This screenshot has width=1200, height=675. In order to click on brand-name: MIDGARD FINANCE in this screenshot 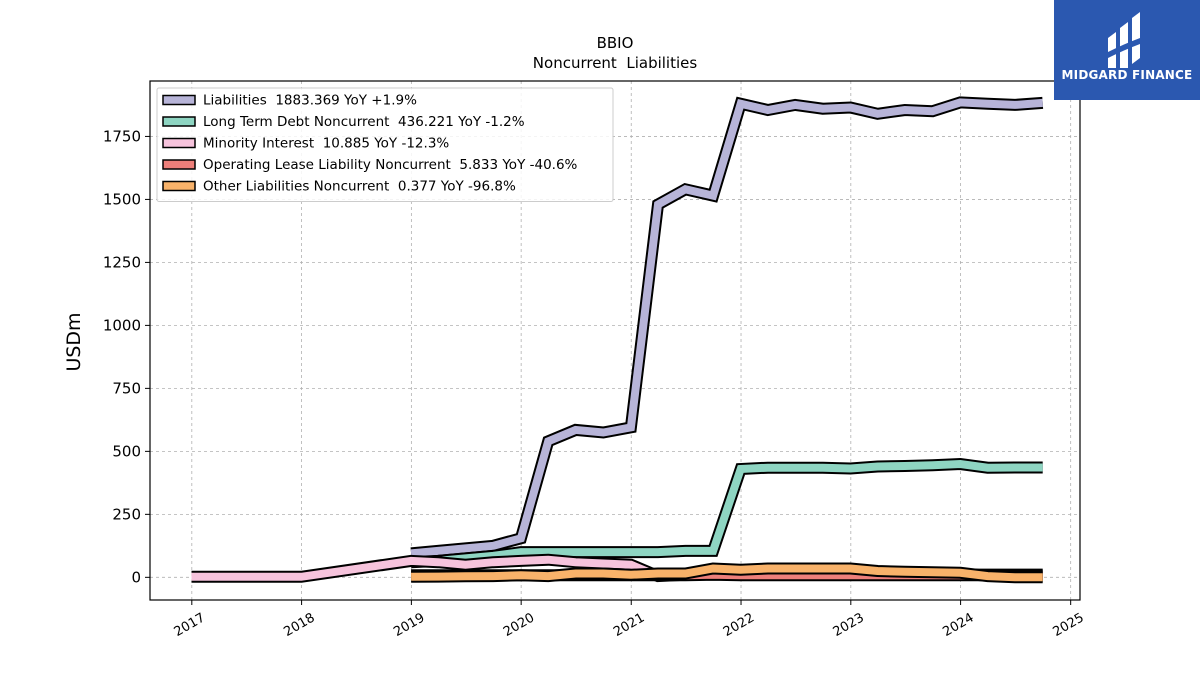, I will do `click(1127, 75)`.